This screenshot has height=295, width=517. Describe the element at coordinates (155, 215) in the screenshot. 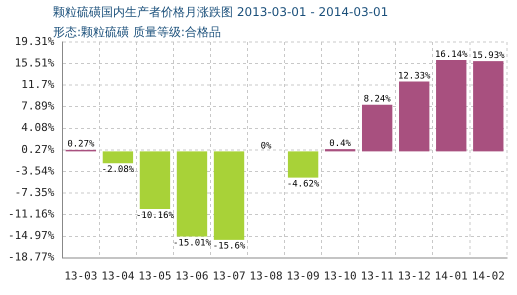

I see `data-label: -10.16%` at that location.